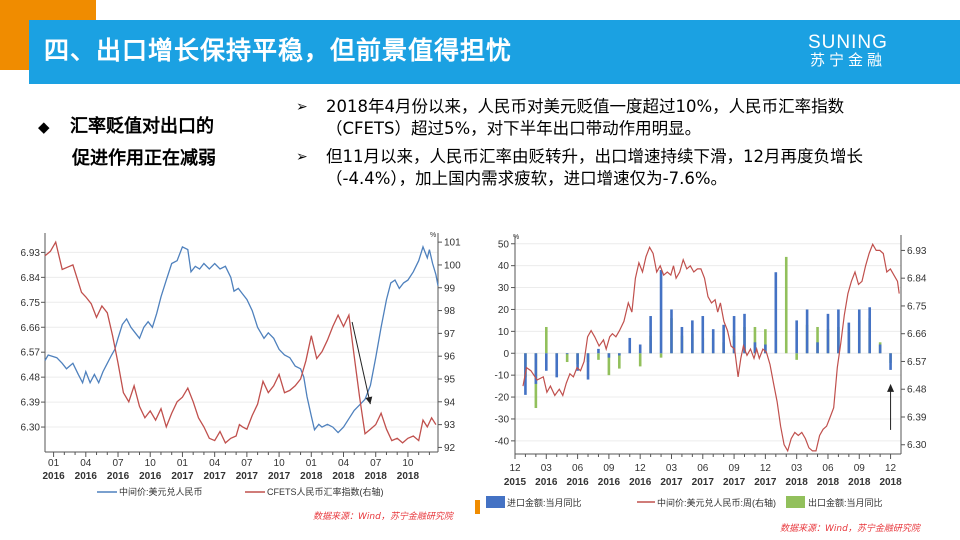  I want to click on right-tick-label: 92, so click(450, 448).